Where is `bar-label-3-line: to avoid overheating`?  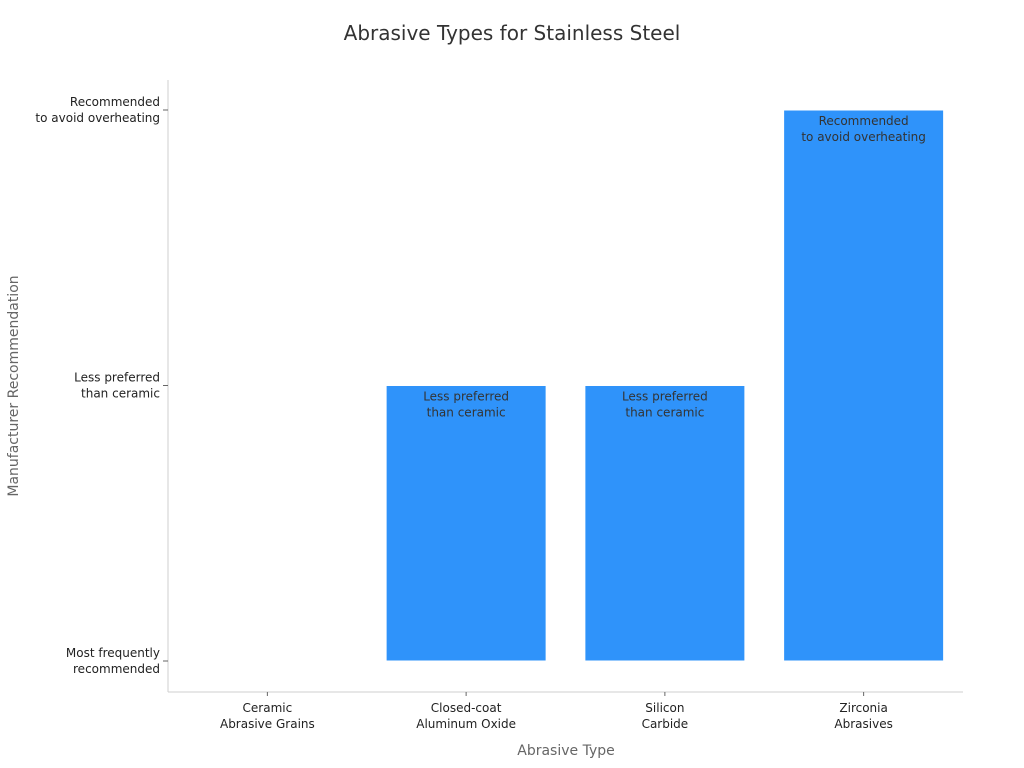
bar-label-3-line: to avoid overheating is located at coordinates (863, 137).